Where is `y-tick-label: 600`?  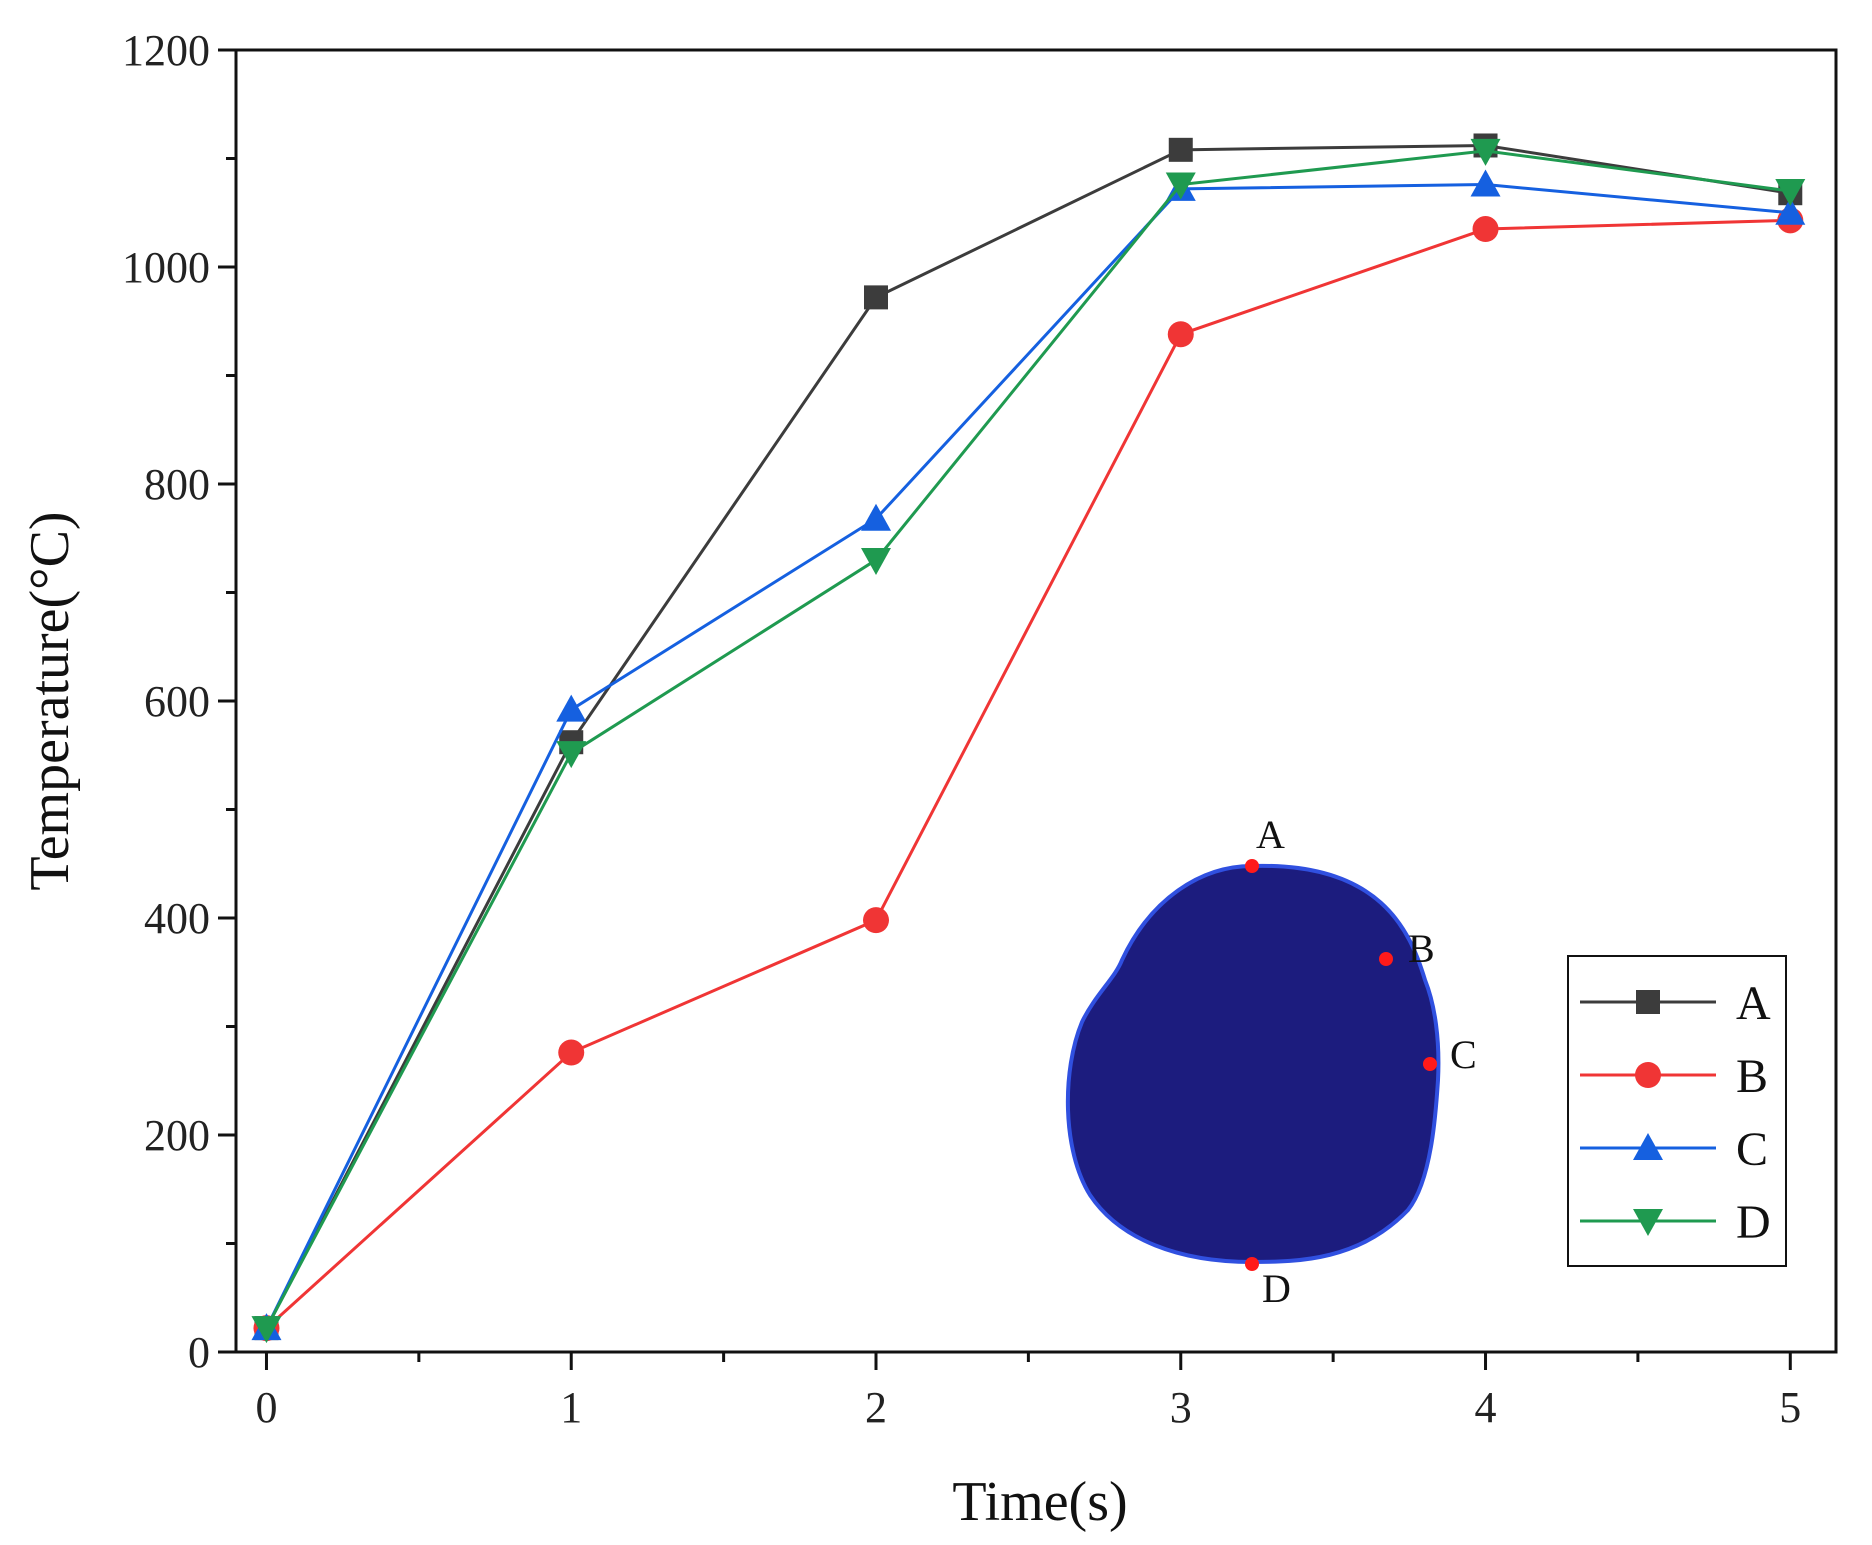
y-tick-label: 600 is located at coordinates (177, 701).